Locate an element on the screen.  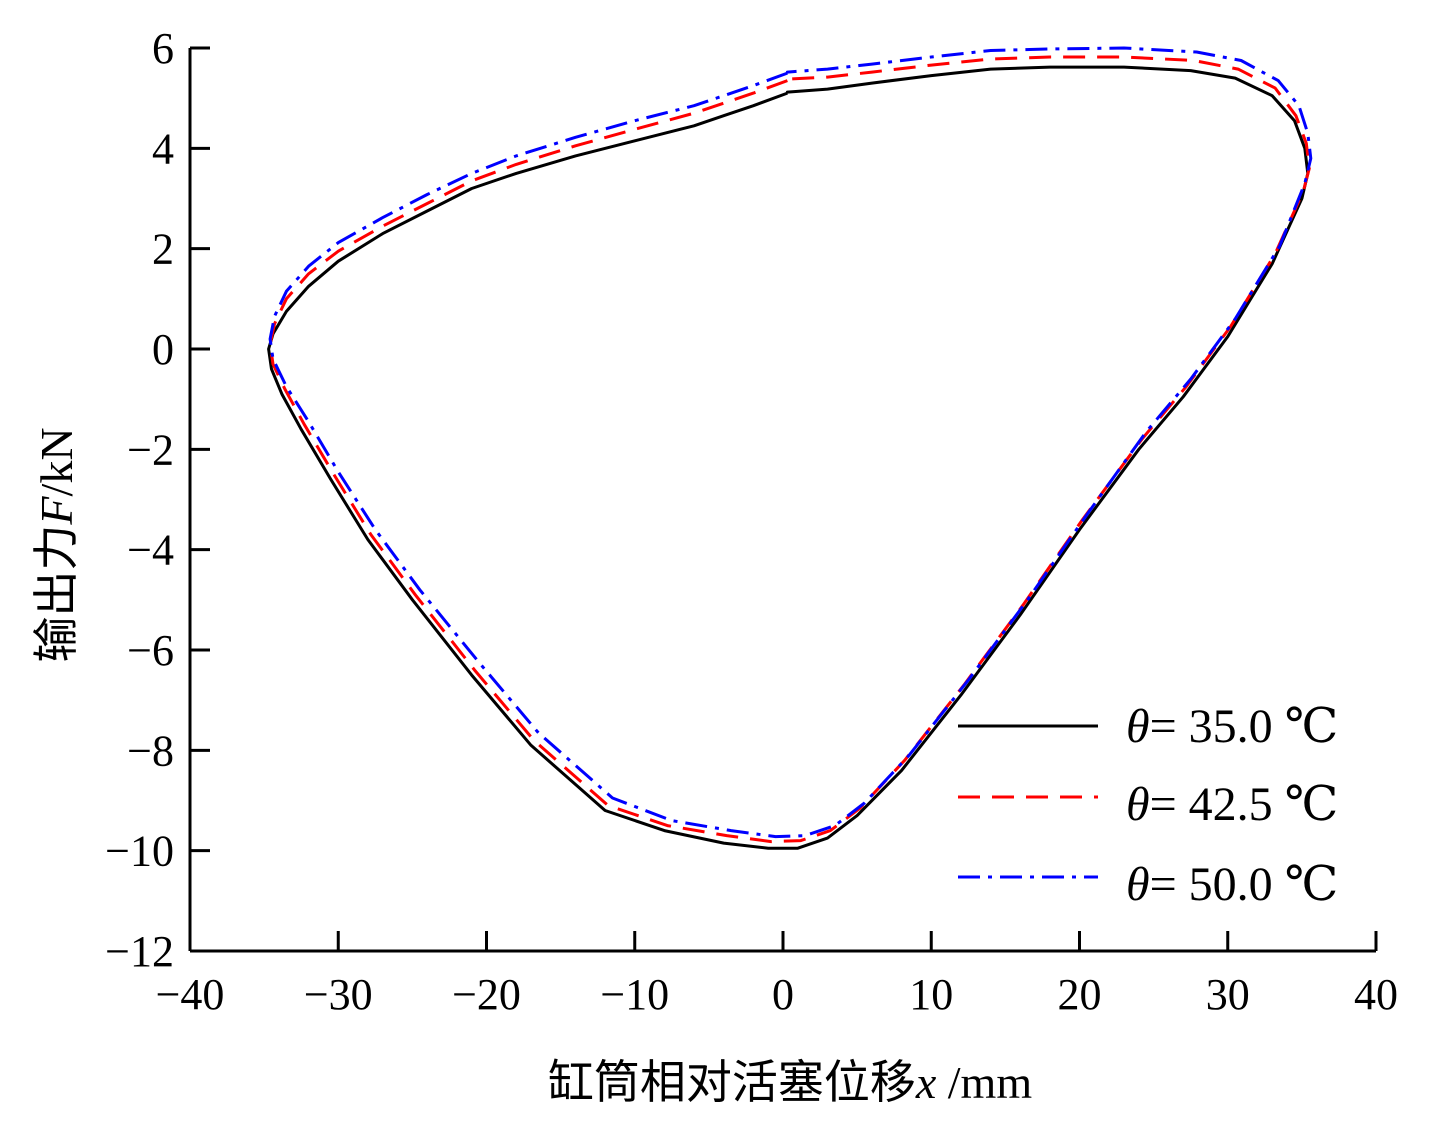
legend-label-50: θ= 50.0 ℃ is located at coordinates (1232, 884).